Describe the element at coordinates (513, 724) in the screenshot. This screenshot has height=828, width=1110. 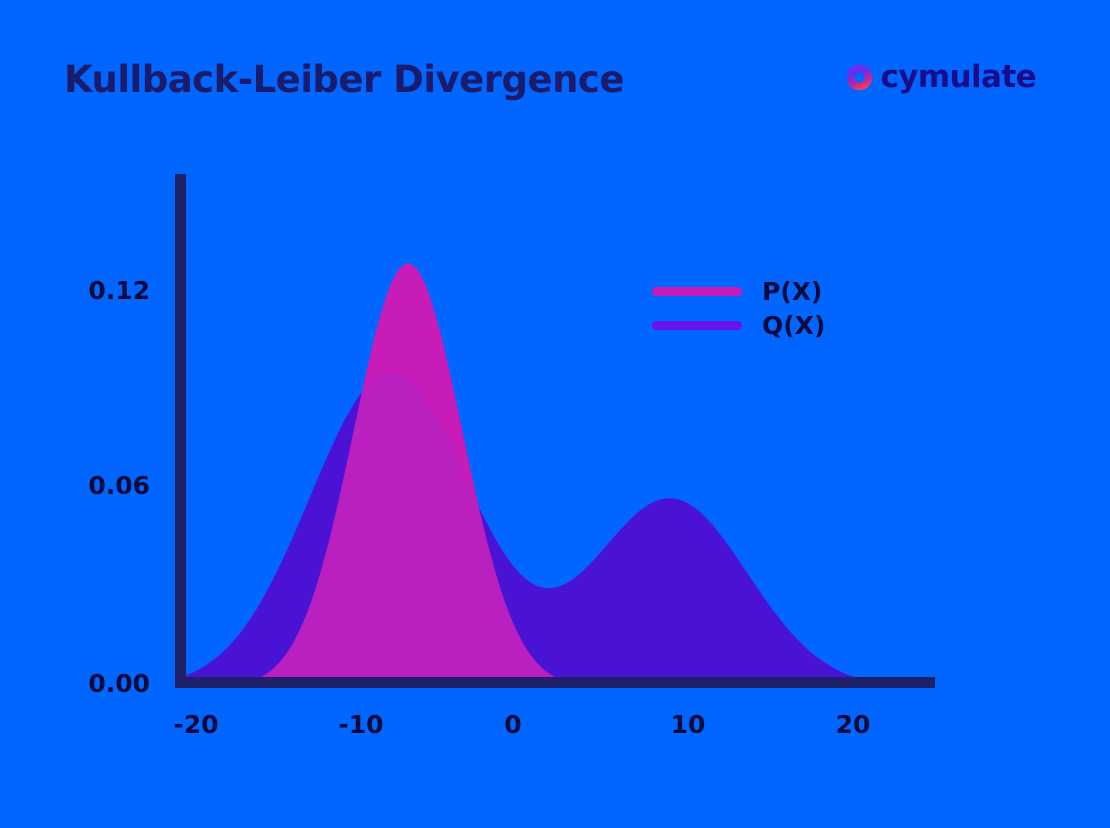
I see `x-tick-label-0: 0` at that location.